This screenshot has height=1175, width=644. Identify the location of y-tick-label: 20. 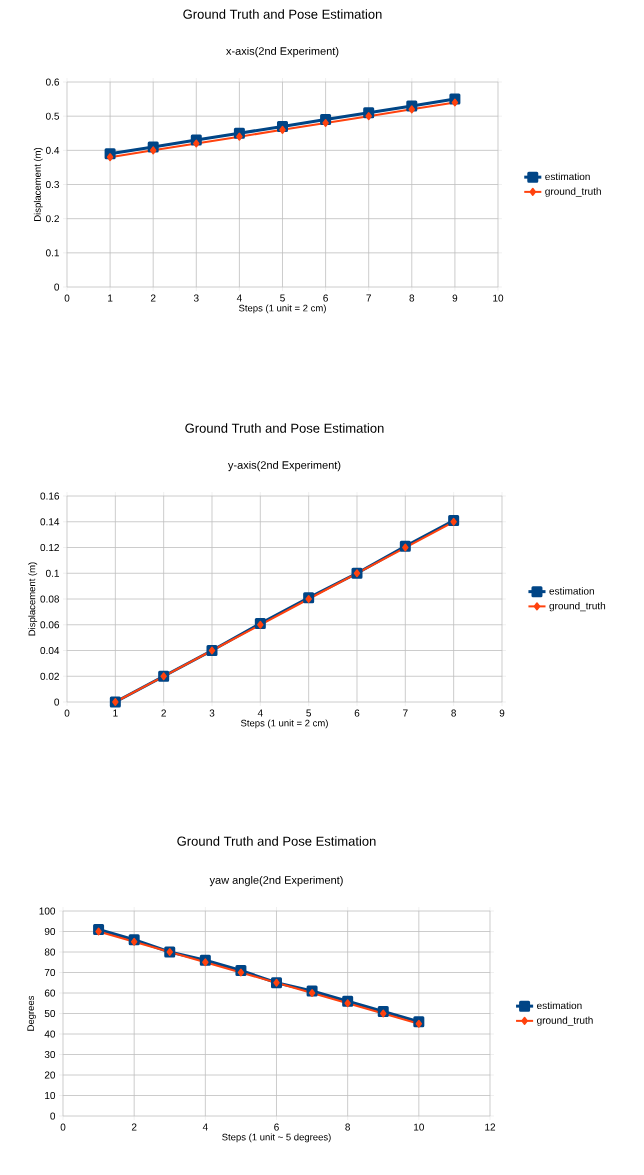
(50, 1075).